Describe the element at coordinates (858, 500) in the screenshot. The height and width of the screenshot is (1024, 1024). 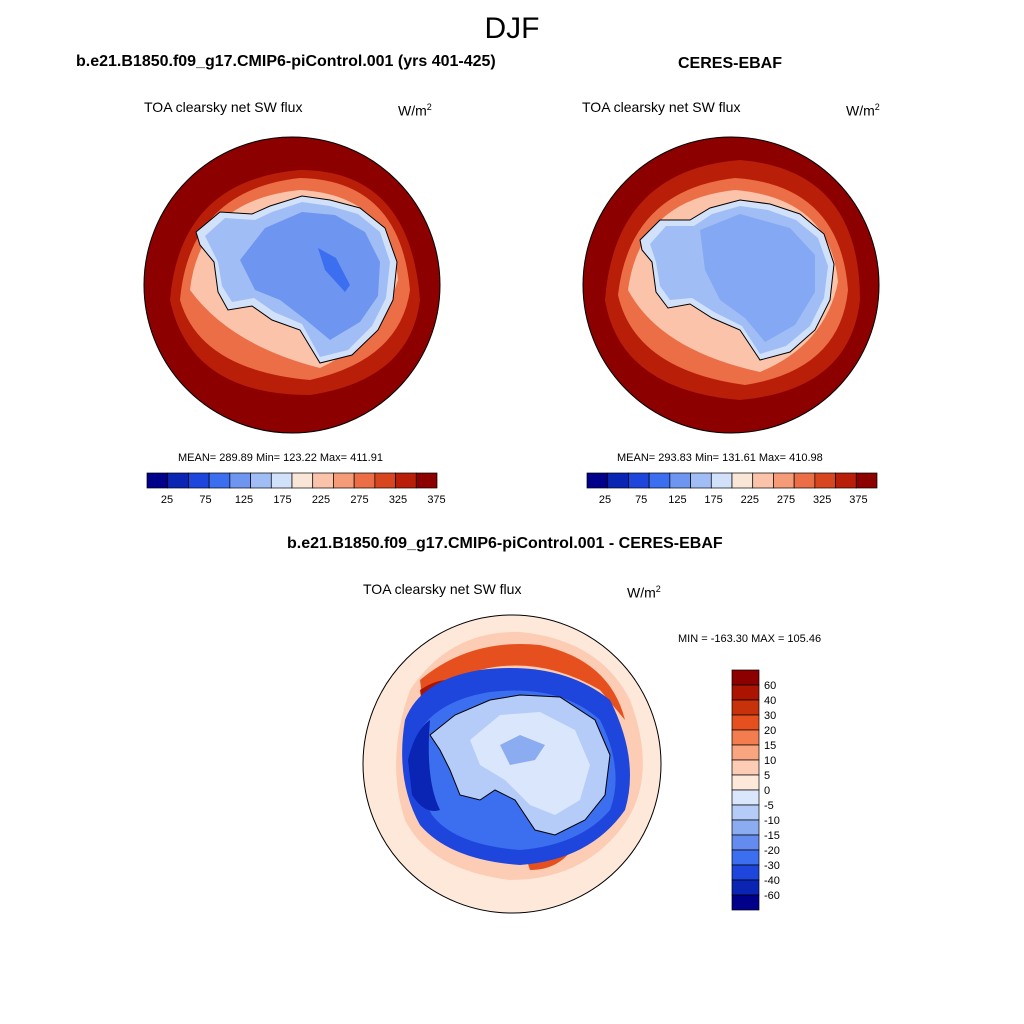
I see `panel2-colorbar-tick-label: 375` at that location.